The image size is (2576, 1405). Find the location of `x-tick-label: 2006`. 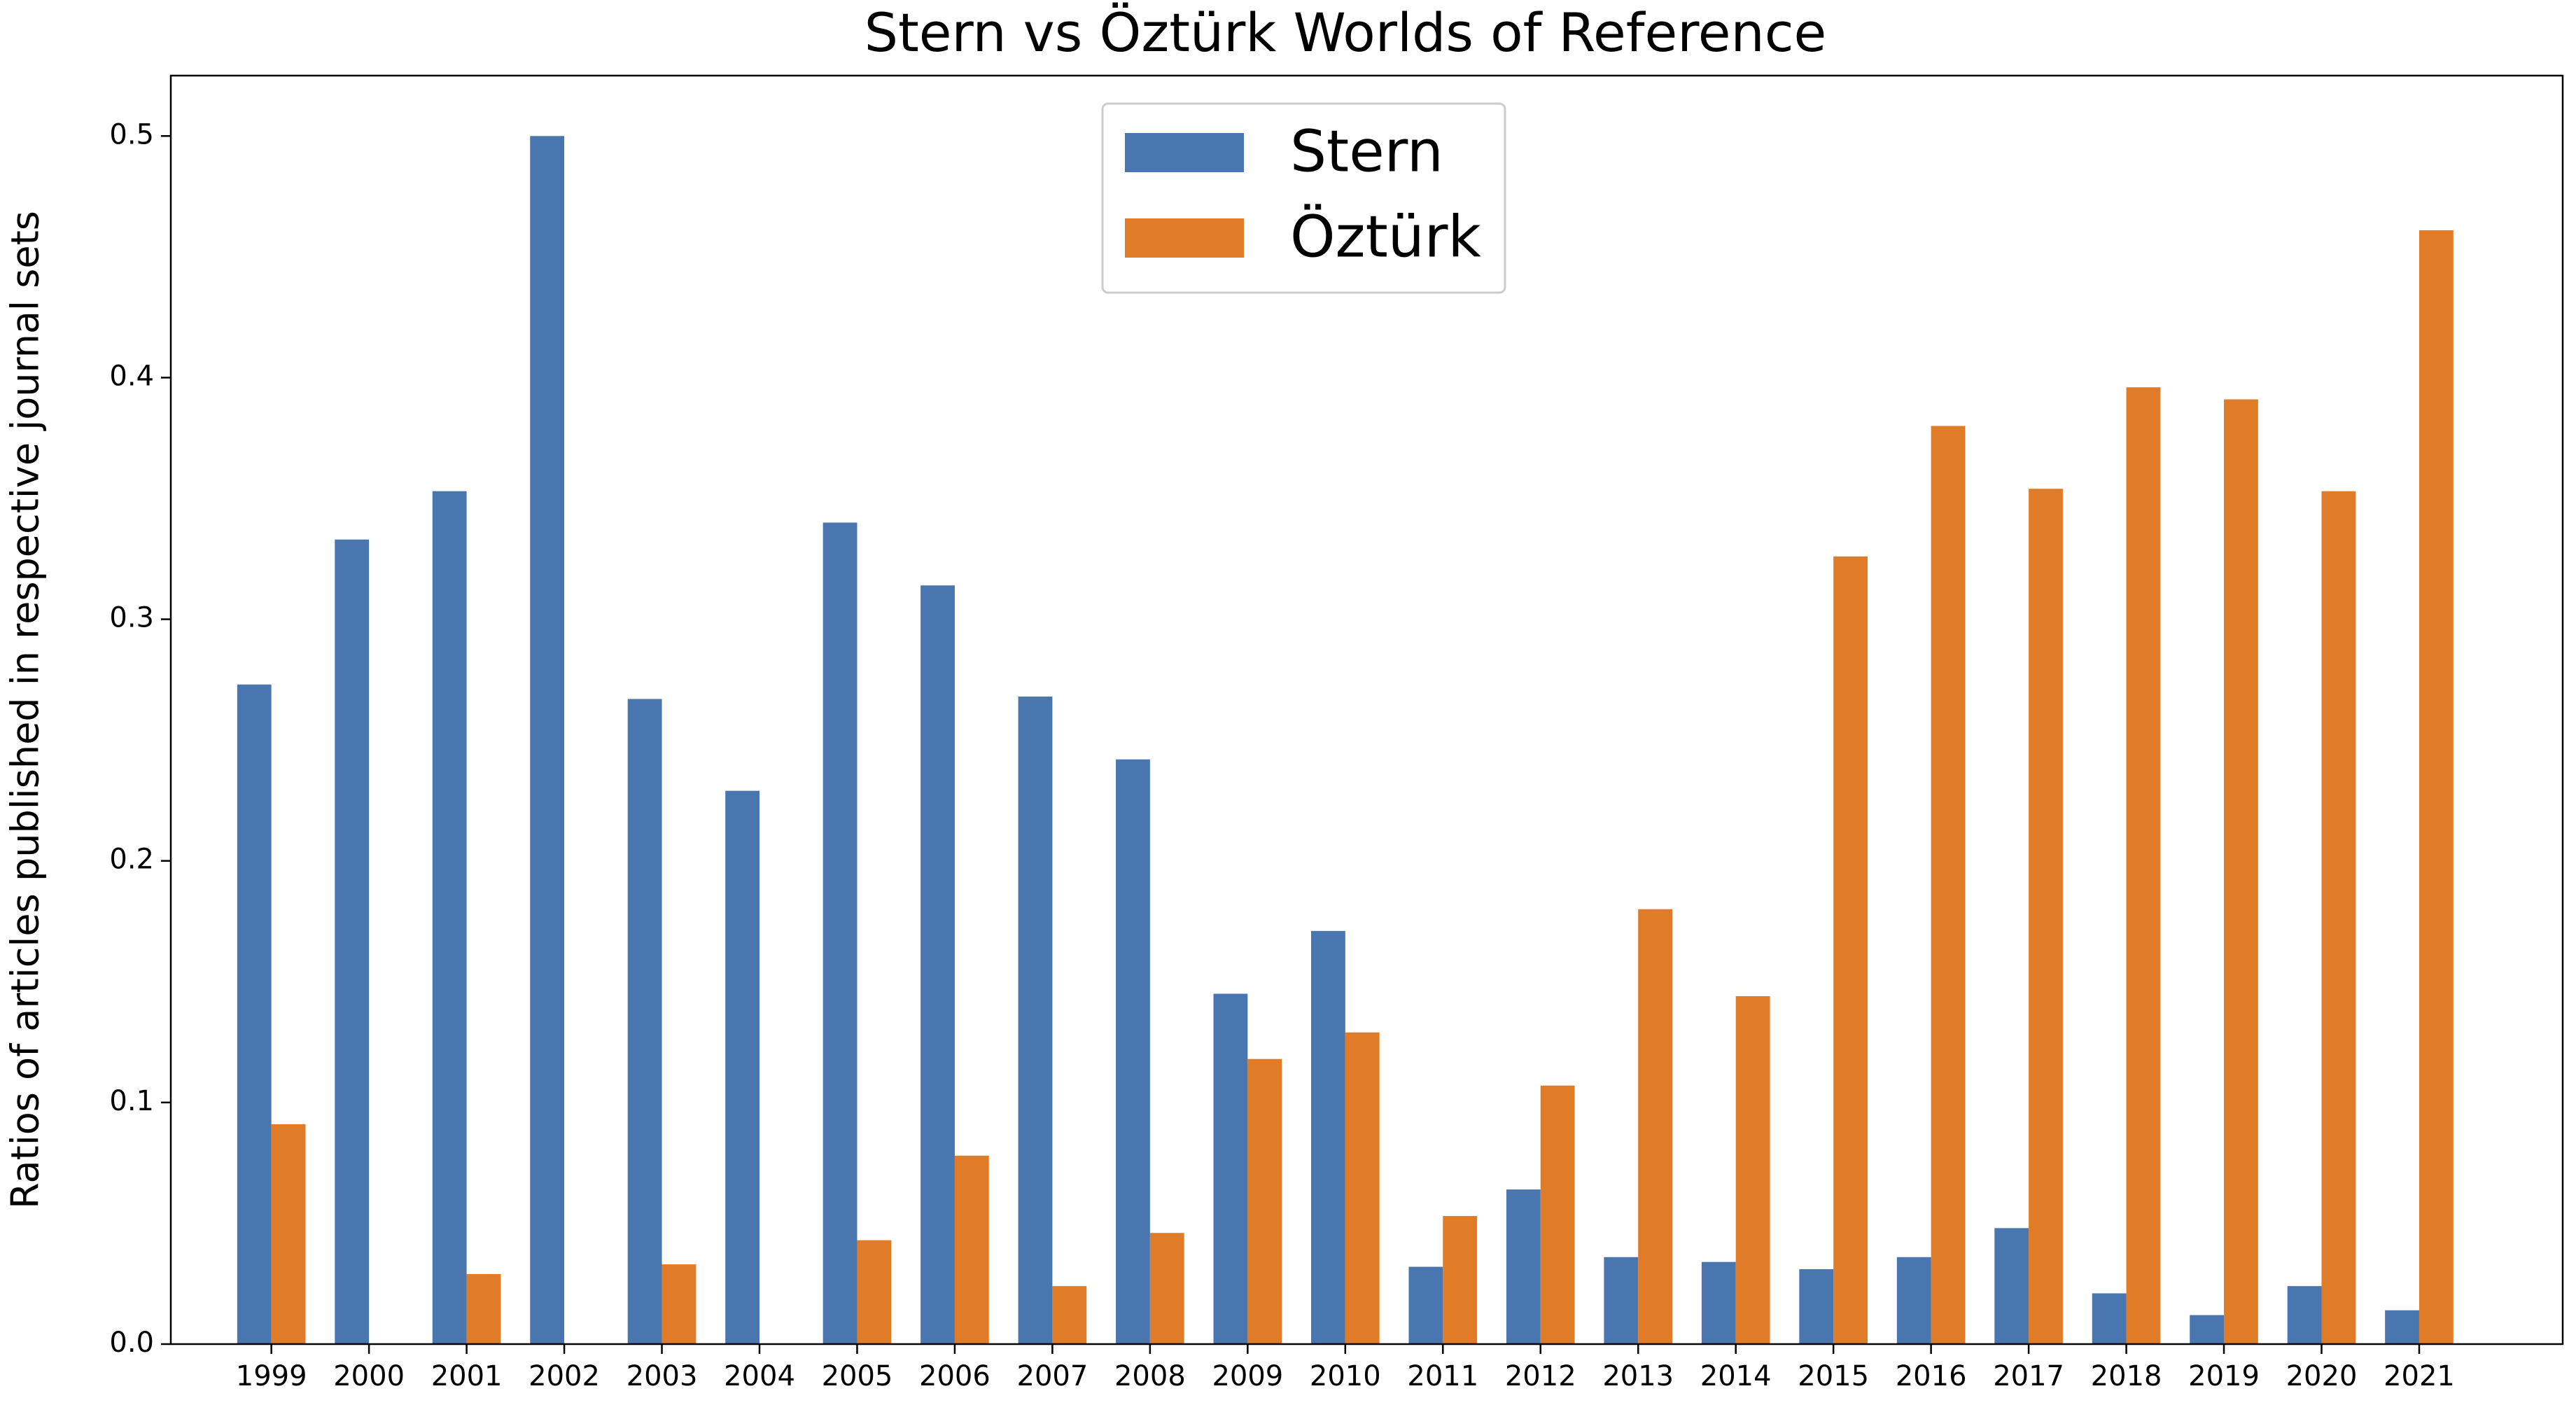

x-tick-label: 2006 is located at coordinates (954, 1376).